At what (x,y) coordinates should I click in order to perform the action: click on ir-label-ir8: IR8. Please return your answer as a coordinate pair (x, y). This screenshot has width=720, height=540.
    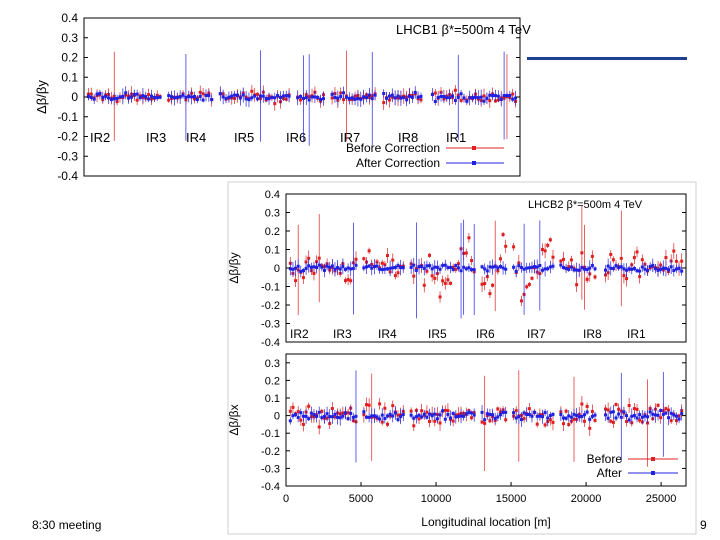
    Looking at the image, I should click on (408, 137).